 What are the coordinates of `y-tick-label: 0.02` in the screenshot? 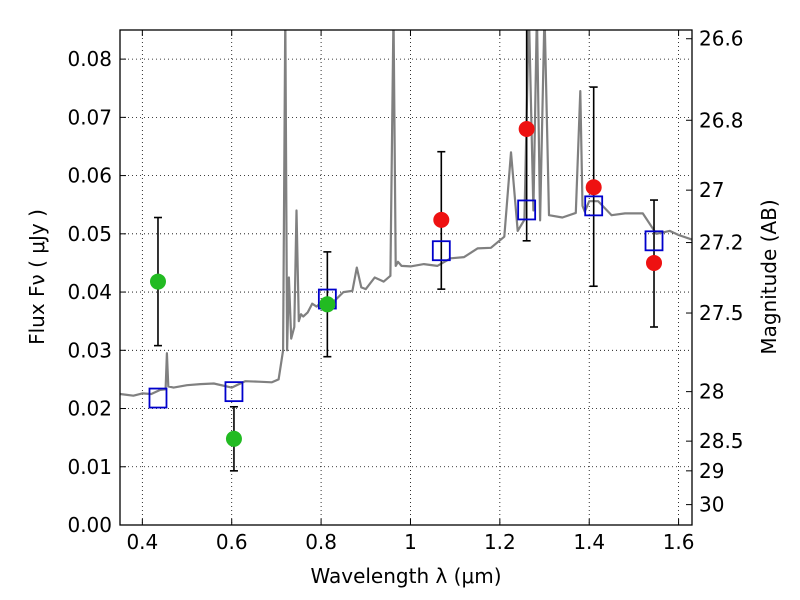 It's located at (89, 409).